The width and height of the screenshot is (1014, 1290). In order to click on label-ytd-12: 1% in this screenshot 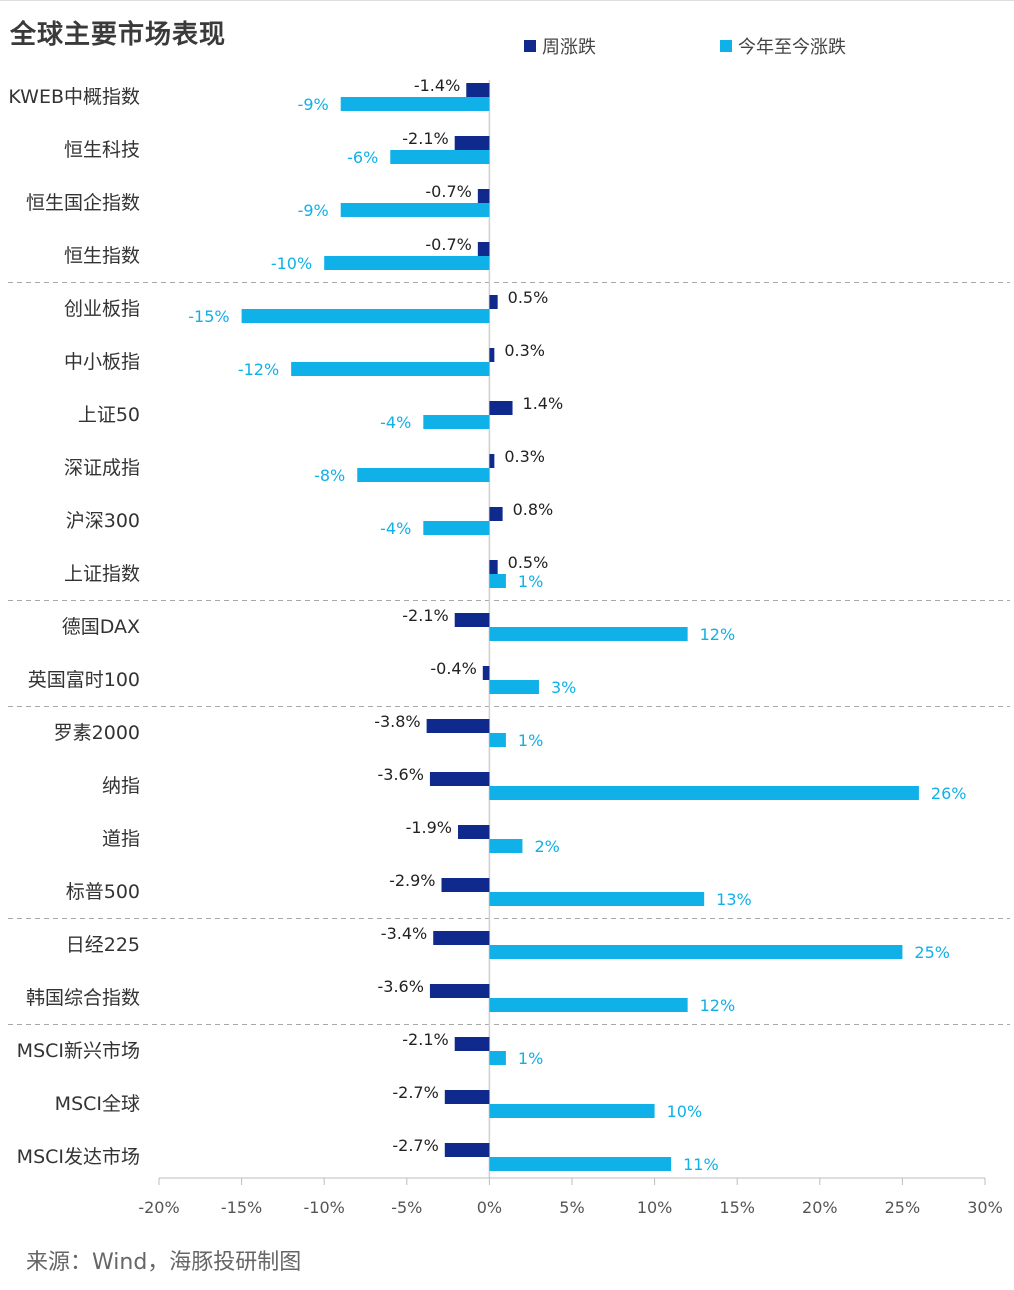, I will do `click(530, 740)`.